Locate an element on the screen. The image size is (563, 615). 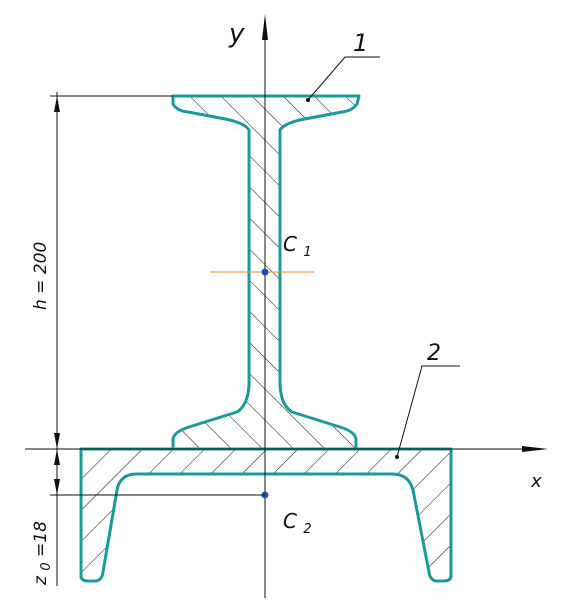
offset-dimension-label: z 0 =18 is located at coordinates (43, 553).